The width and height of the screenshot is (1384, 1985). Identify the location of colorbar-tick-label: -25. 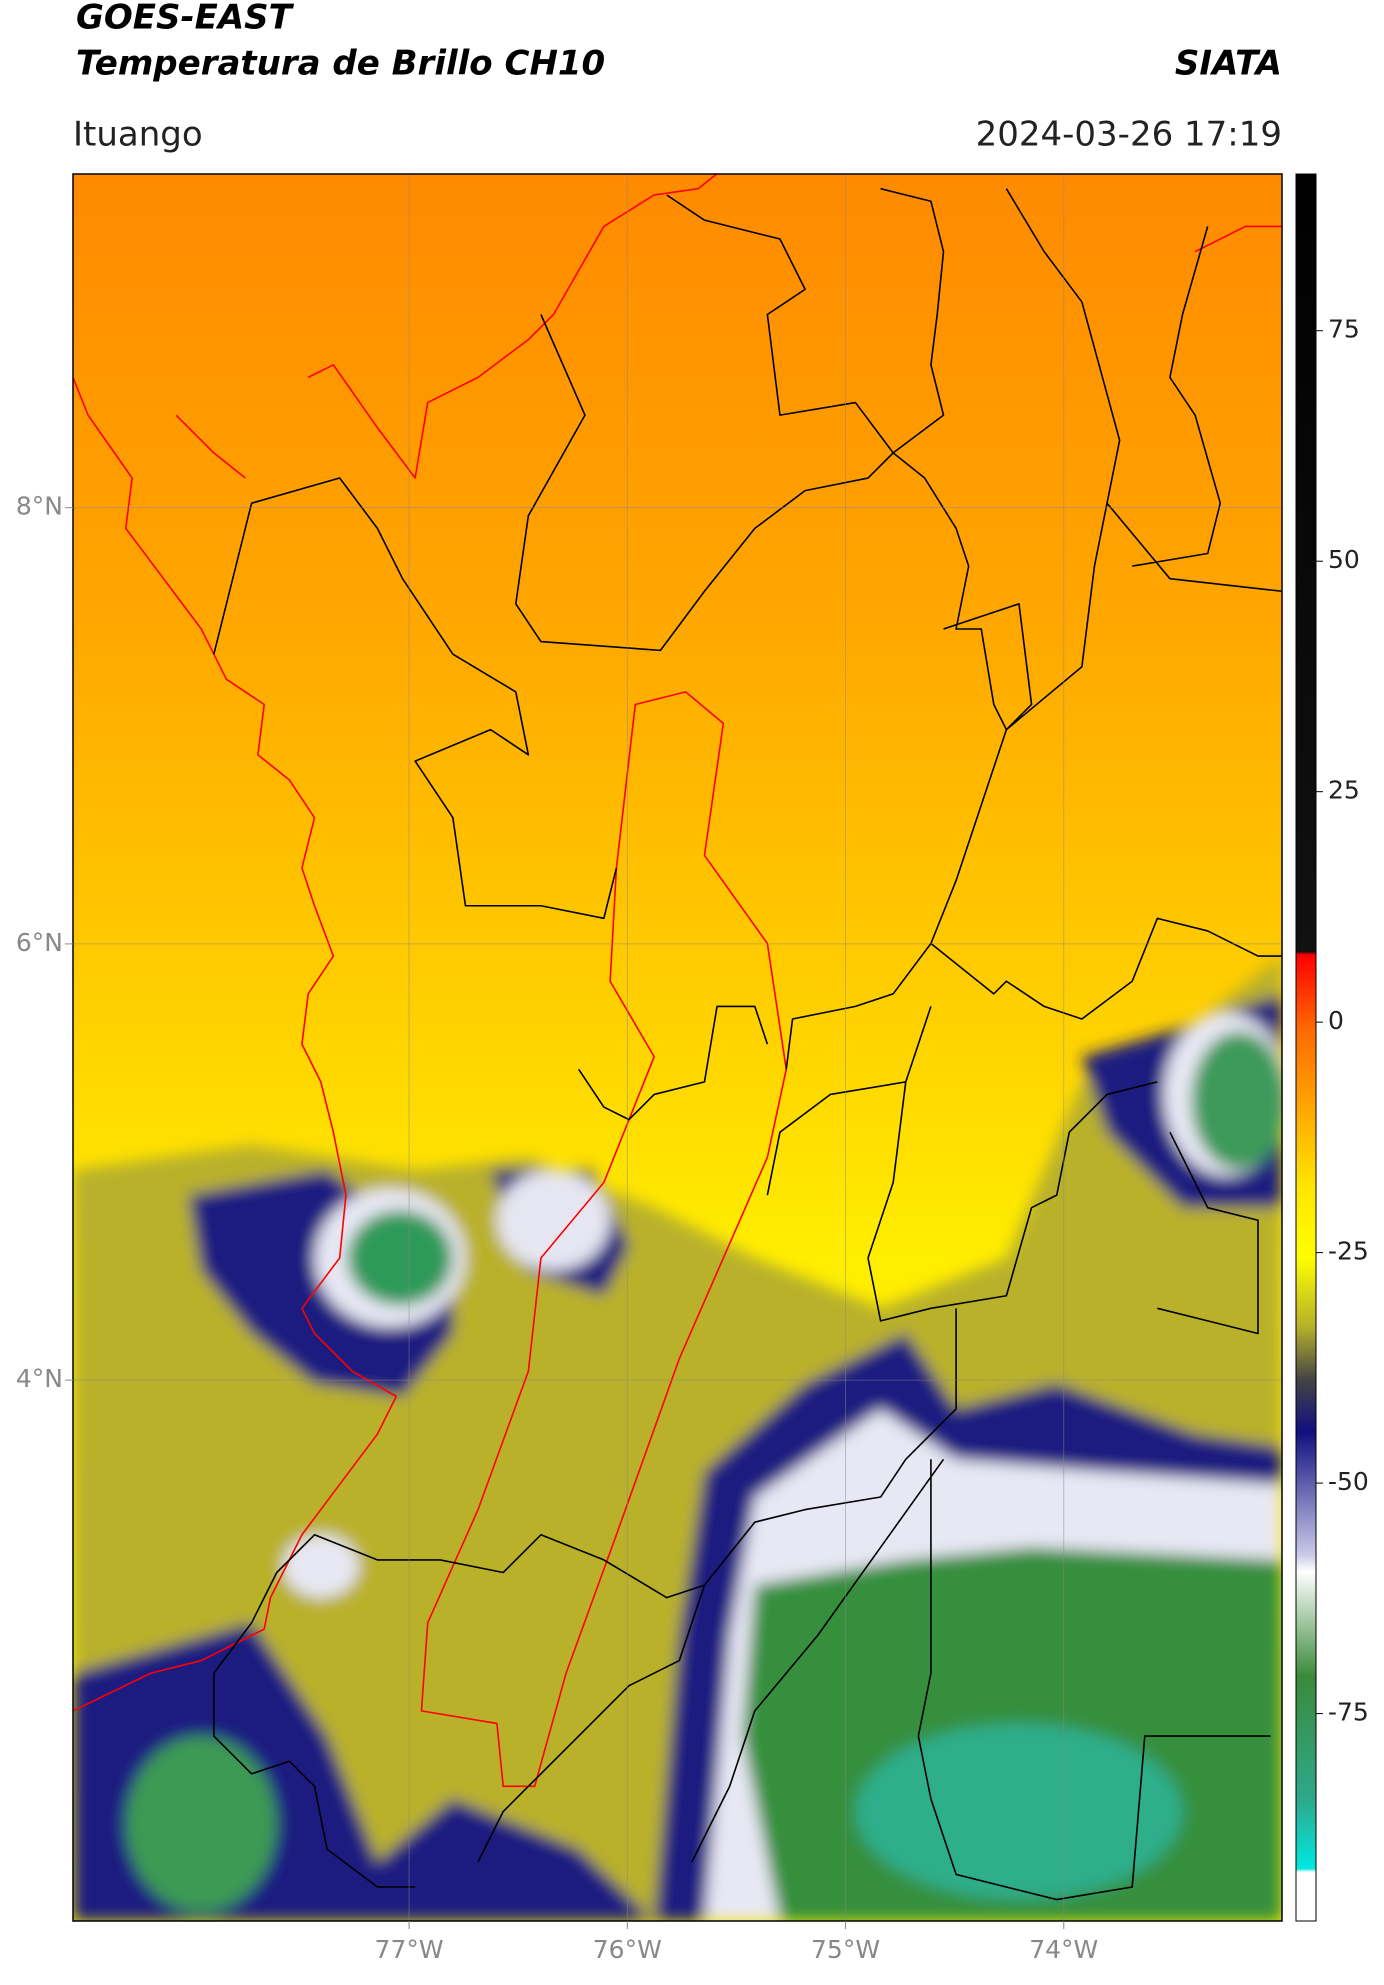
(1348, 1251).